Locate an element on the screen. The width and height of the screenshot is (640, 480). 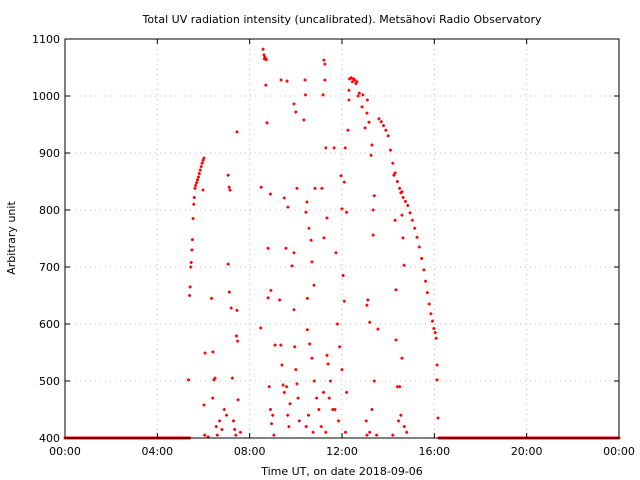
y-tick-label: 500 is located at coordinates (49, 381).